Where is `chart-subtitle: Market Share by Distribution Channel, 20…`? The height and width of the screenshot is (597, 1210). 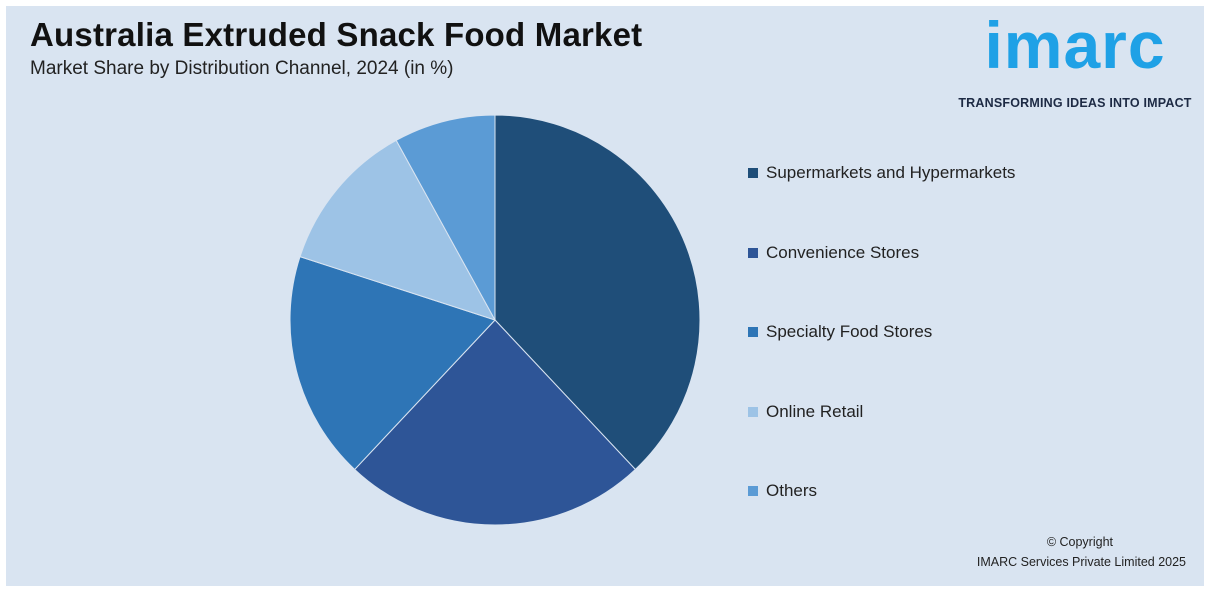 chart-subtitle: Market Share by Distribution Channel, 20… is located at coordinates (242, 68).